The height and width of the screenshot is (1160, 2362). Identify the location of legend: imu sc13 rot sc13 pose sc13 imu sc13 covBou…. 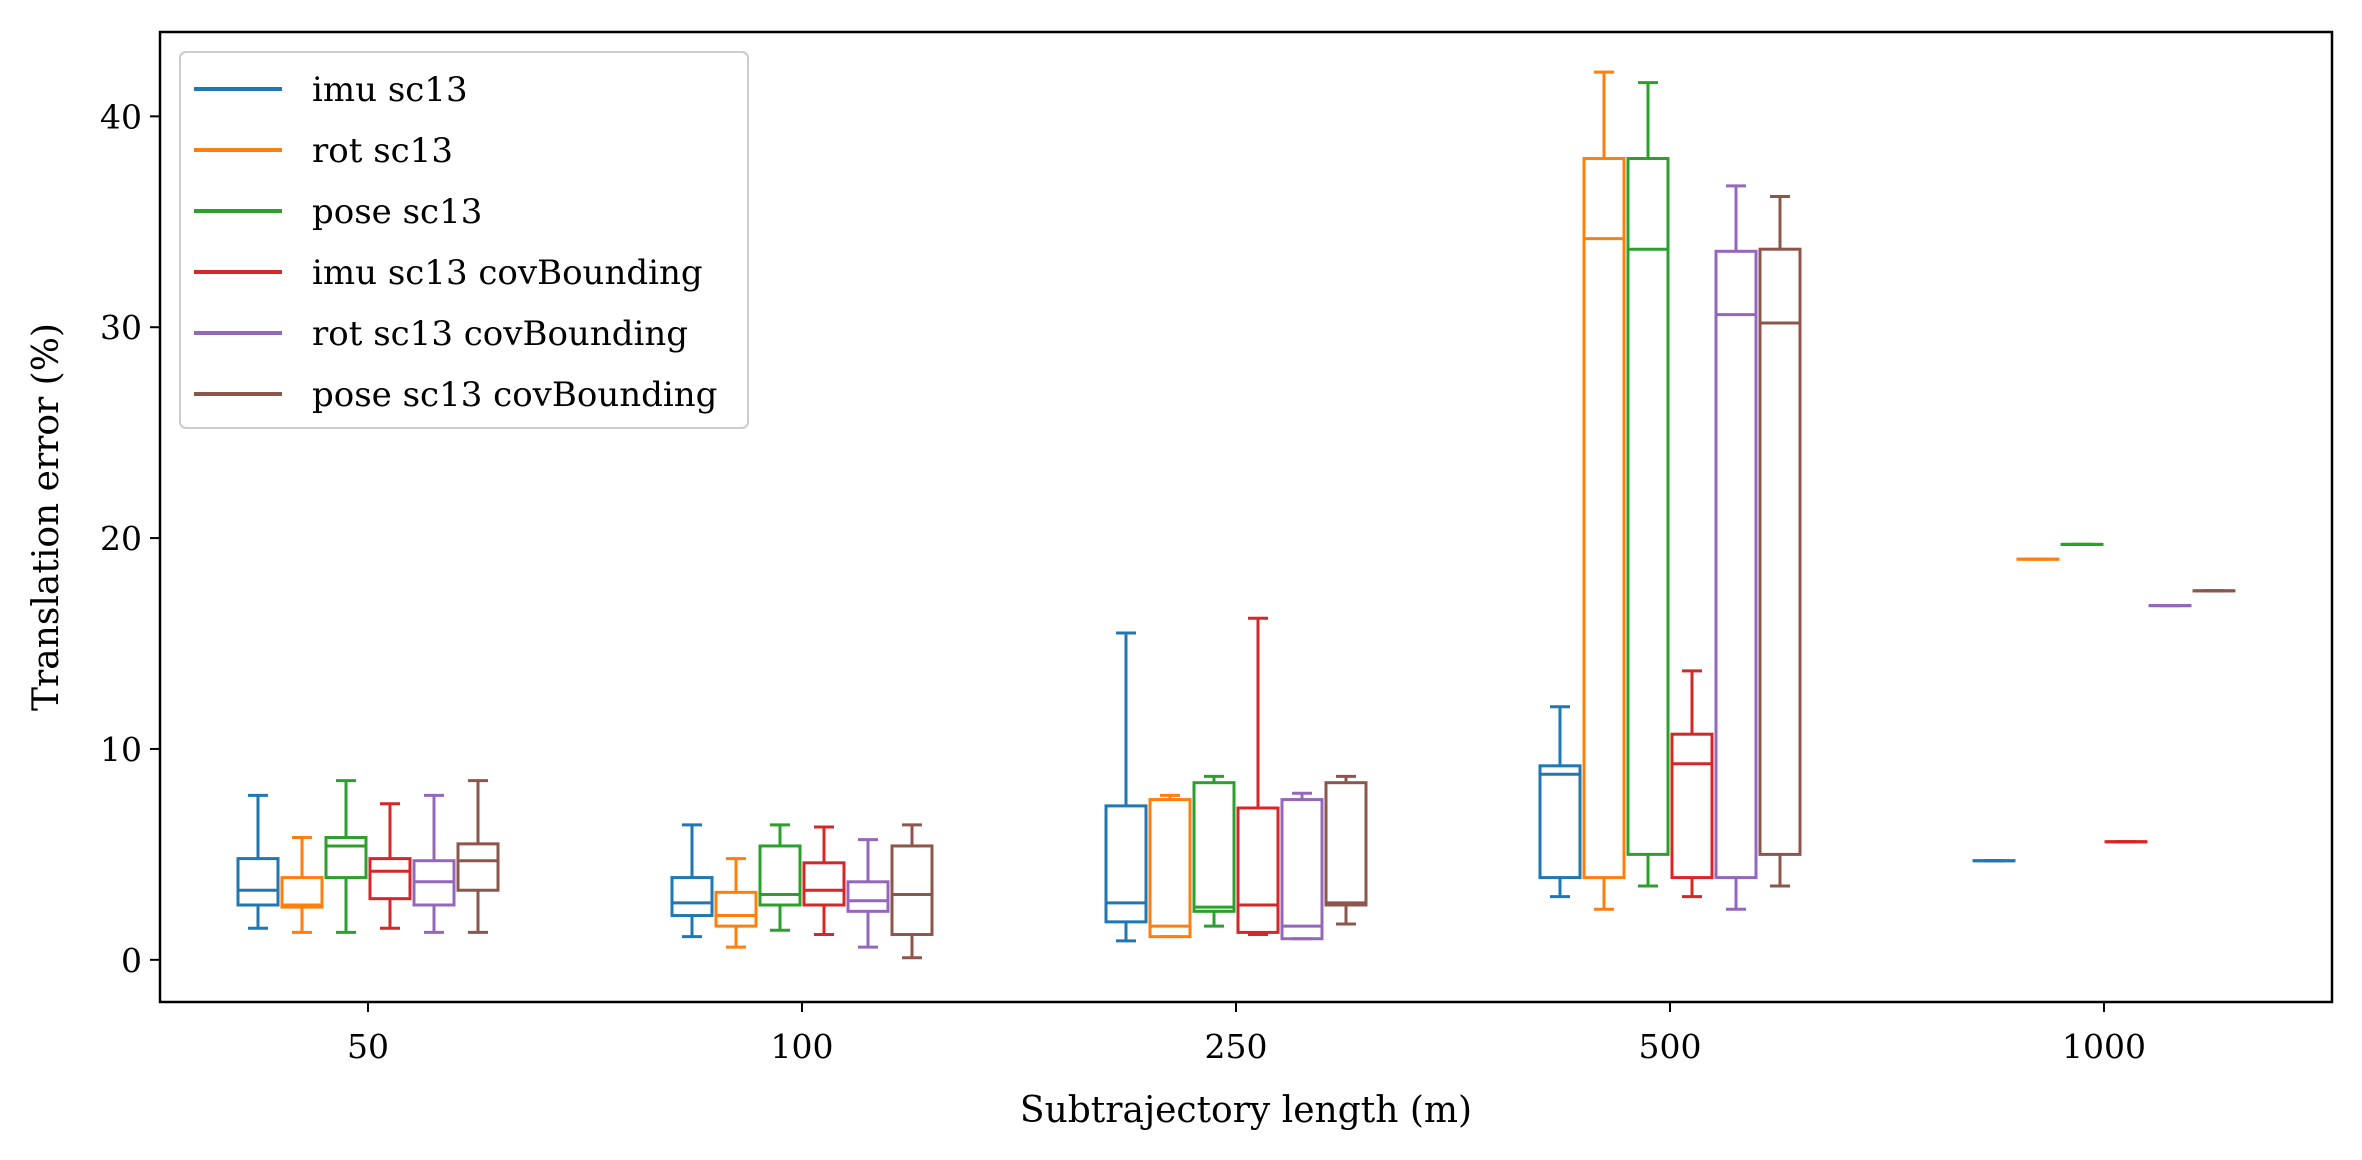
(464, 240).